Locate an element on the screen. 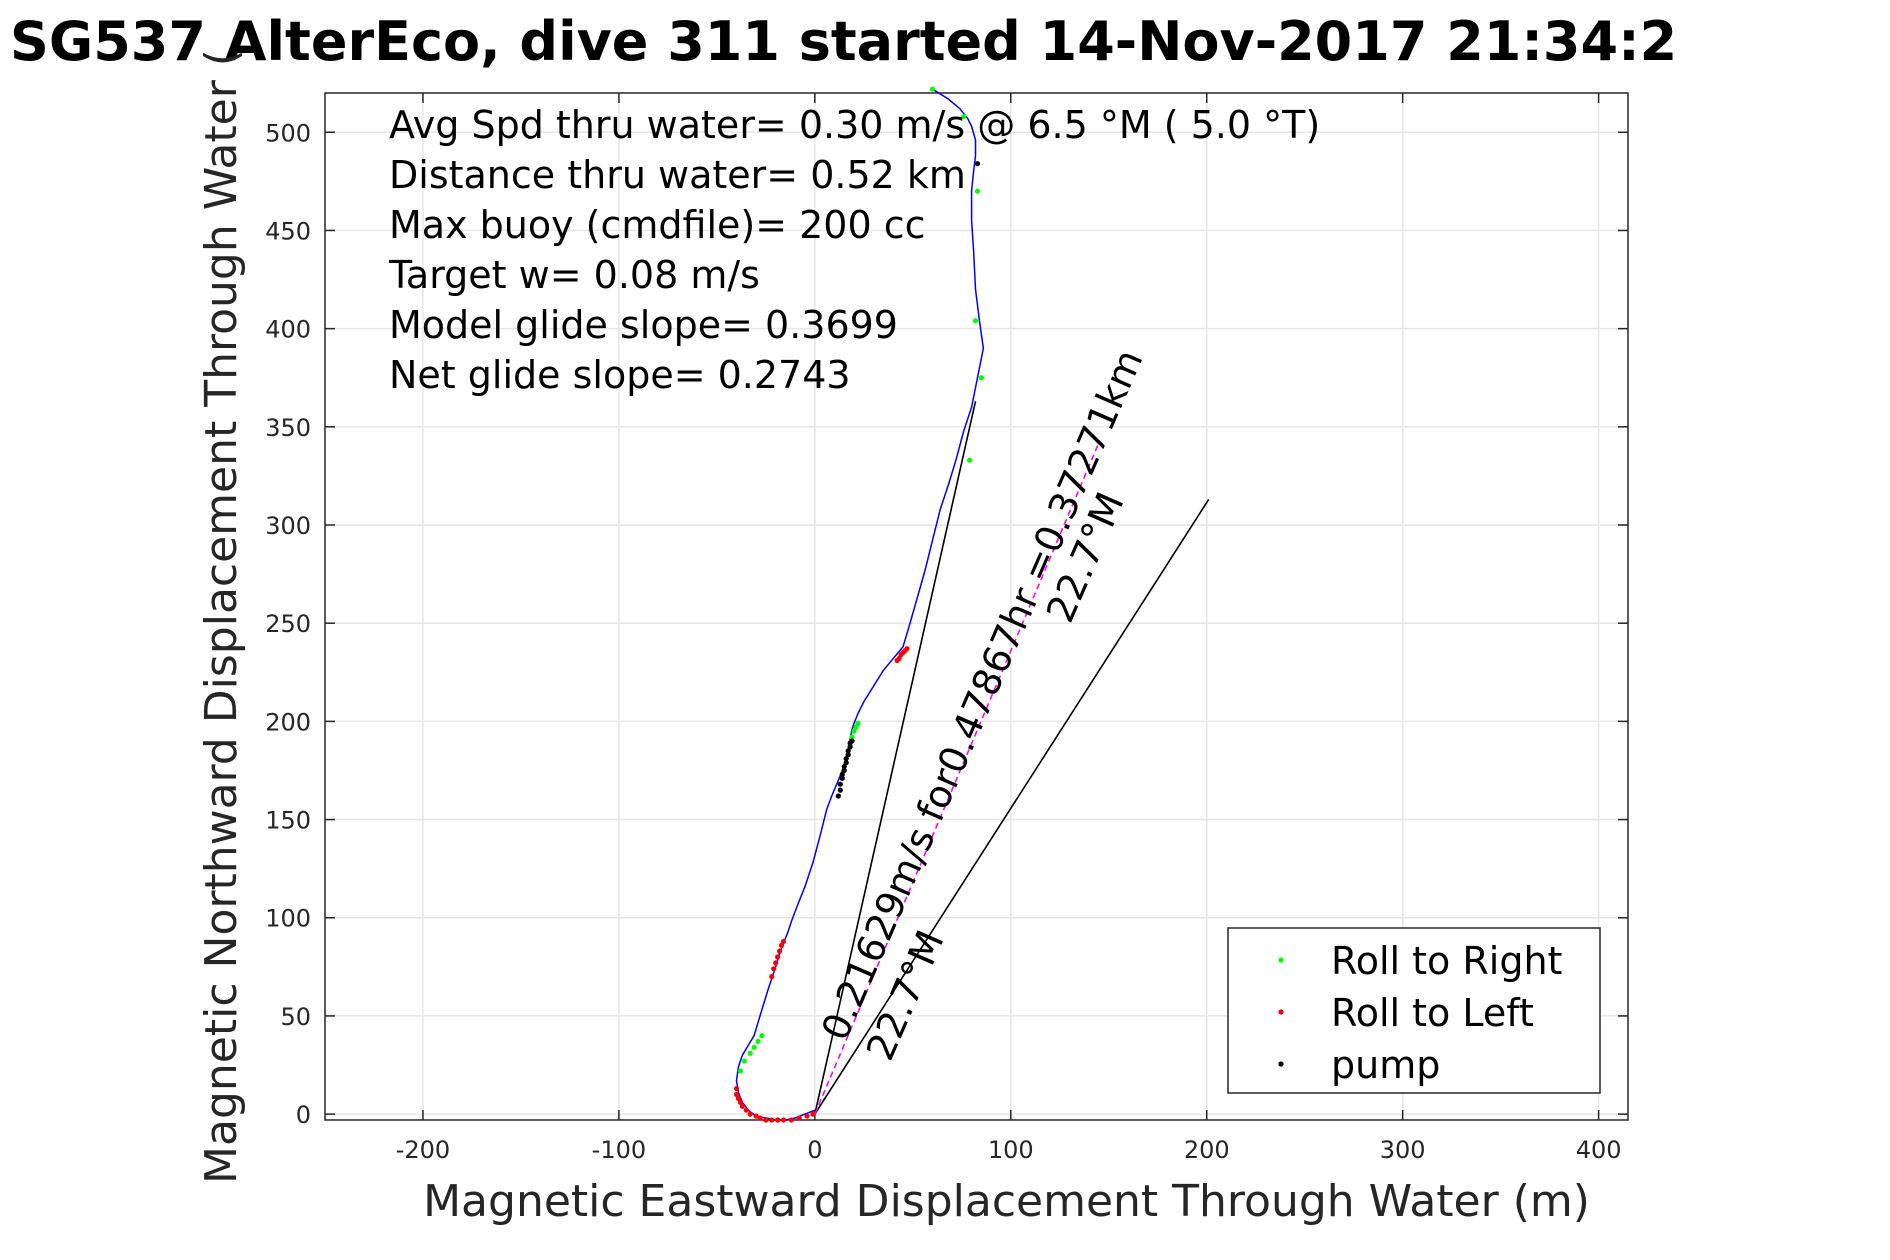 The height and width of the screenshot is (1260, 1890). x-tick-label: 100 is located at coordinates (1011, 1150).